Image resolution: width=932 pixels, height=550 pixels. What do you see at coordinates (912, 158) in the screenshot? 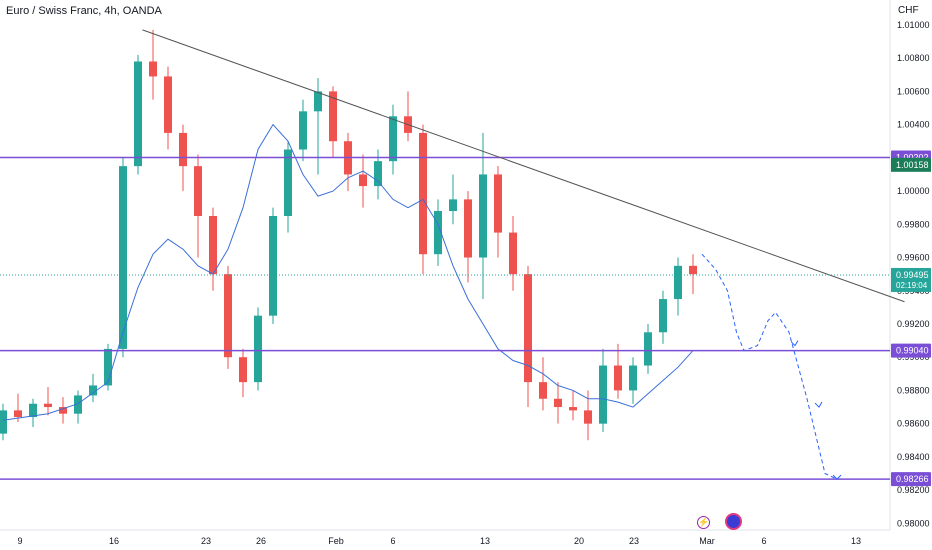
I see `level-price-label: 1.00202` at bounding box center [912, 158].